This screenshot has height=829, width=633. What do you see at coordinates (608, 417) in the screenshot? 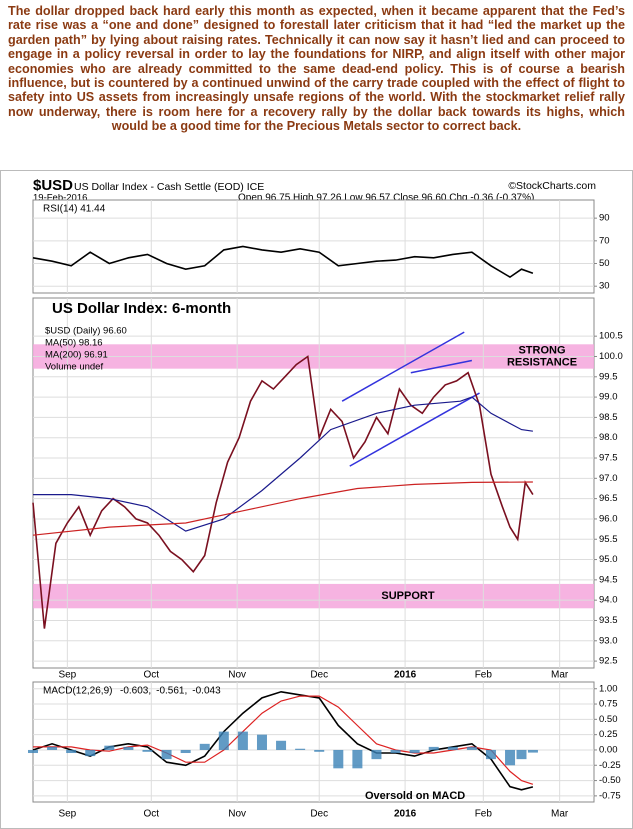
I see `y-tick-label: 98.5` at bounding box center [608, 417].